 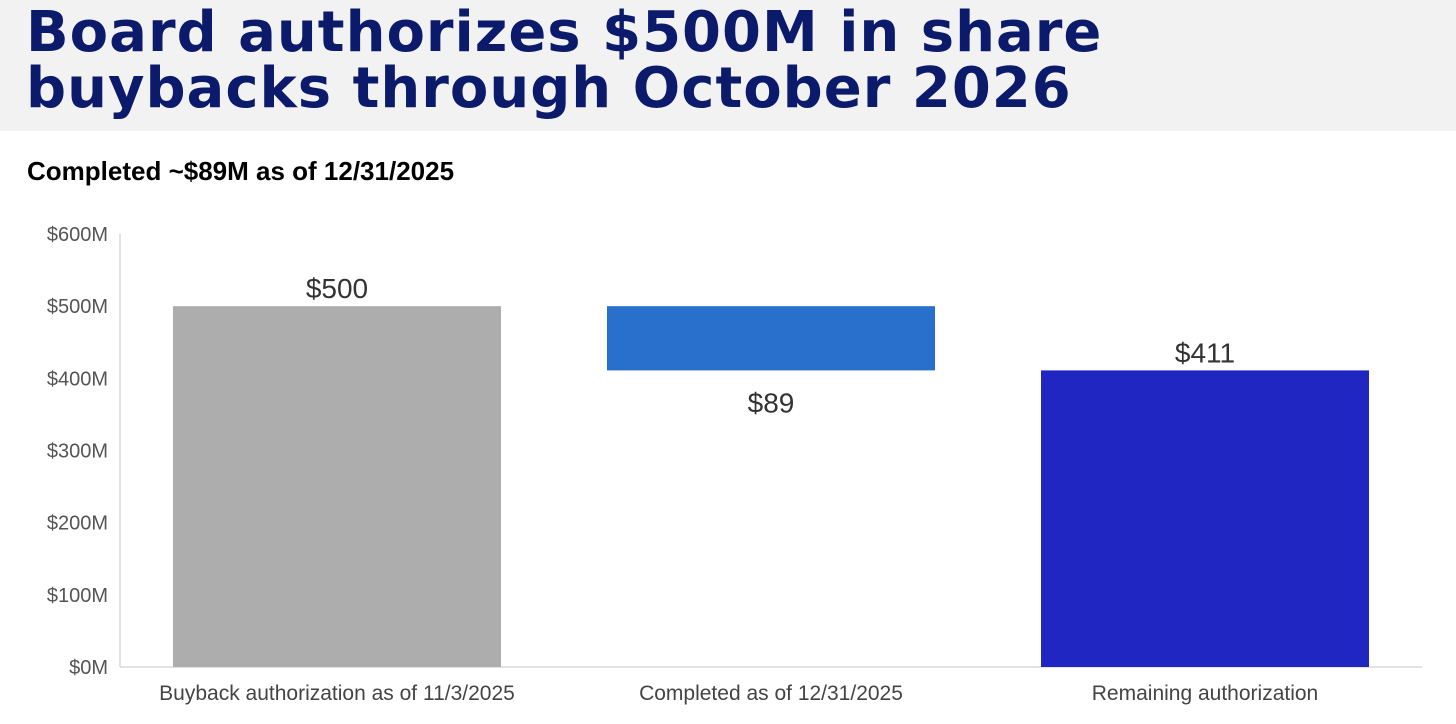 I want to click on y-tick-label: $200M, so click(x=77, y=524).